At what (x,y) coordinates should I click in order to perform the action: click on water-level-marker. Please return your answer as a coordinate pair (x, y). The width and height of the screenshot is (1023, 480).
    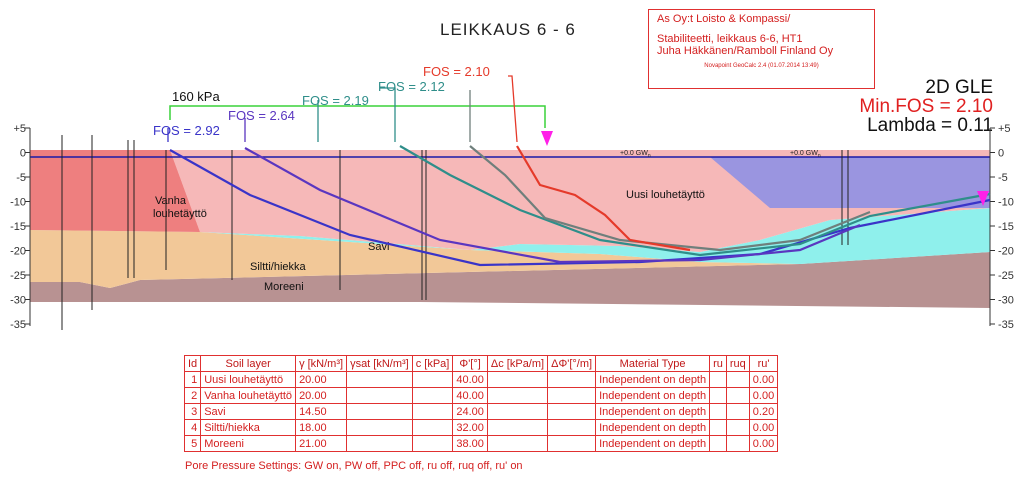
    Looking at the image, I should click on (983, 198).